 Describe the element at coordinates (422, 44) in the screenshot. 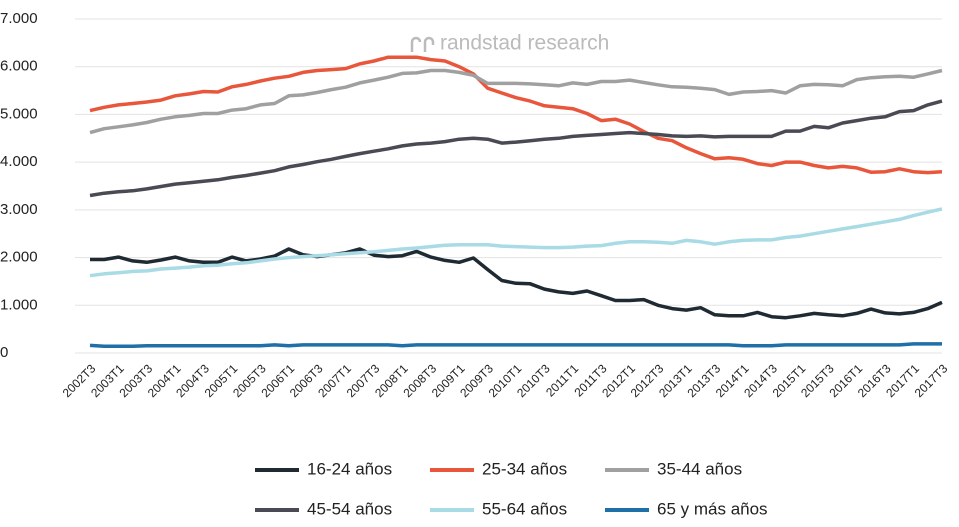

I see `watermark-logo` at that location.